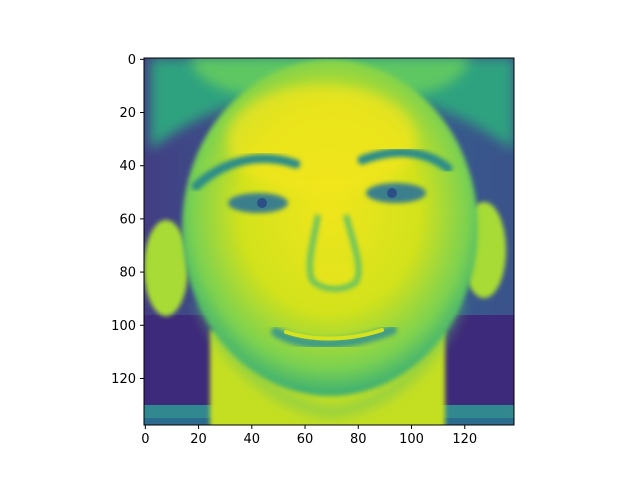 The height and width of the screenshot is (480, 640). Describe the element at coordinates (464, 439) in the screenshot. I see `x-tick-label: 120` at that location.